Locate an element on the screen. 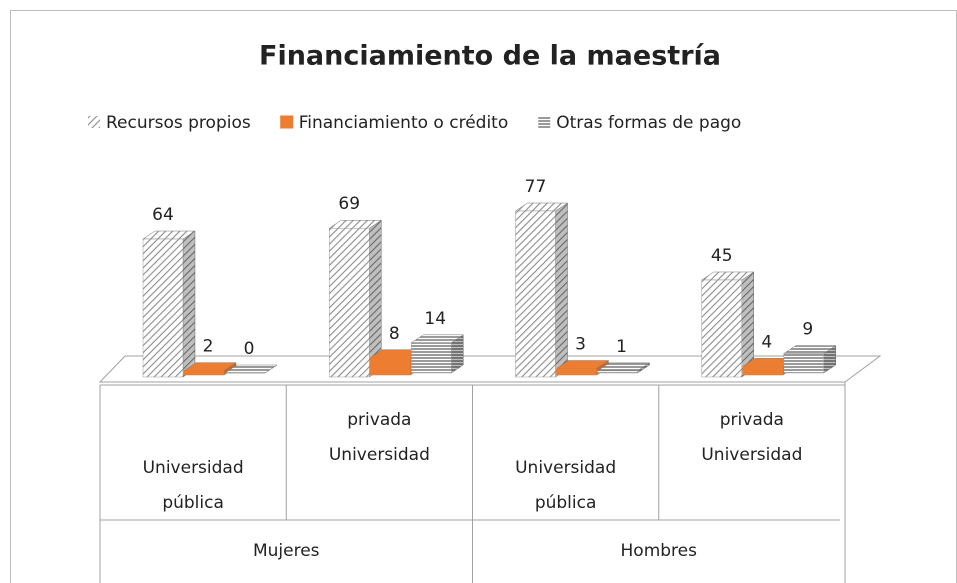 The width and height of the screenshot is (957, 583). data-label: 14 is located at coordinates (435, 319).